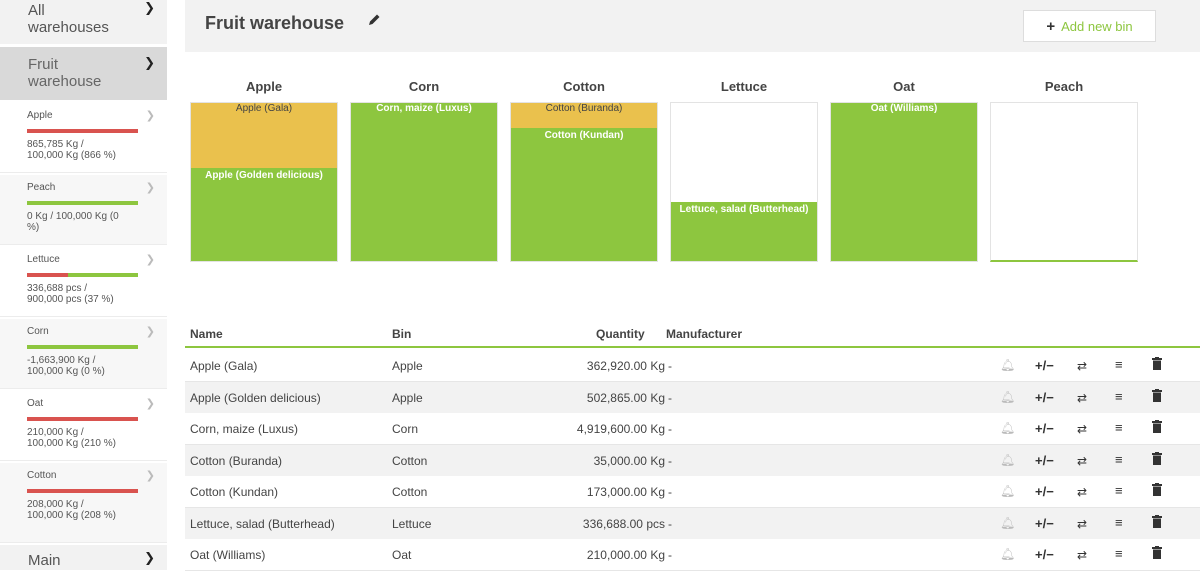 The height and width of the screenshot is (571, 1200). I want to click on bin-segment-label: Apple (Golden delicious), so click(264, 175).